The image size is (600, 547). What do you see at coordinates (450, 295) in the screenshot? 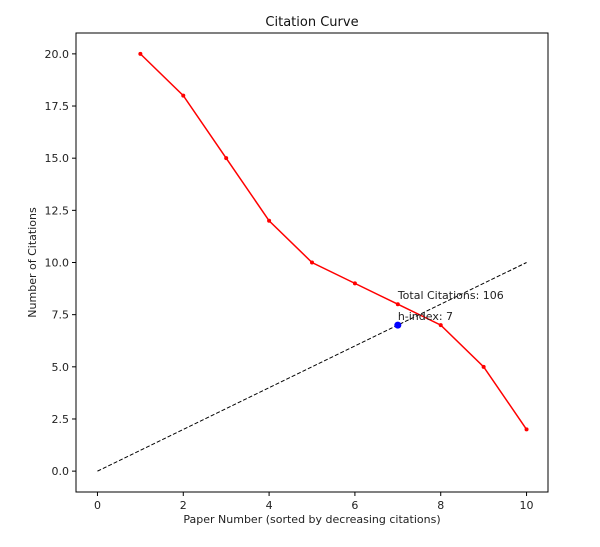
I see `total-citations-annotation: Total Citations: 106` at bounding box center [450, 295].